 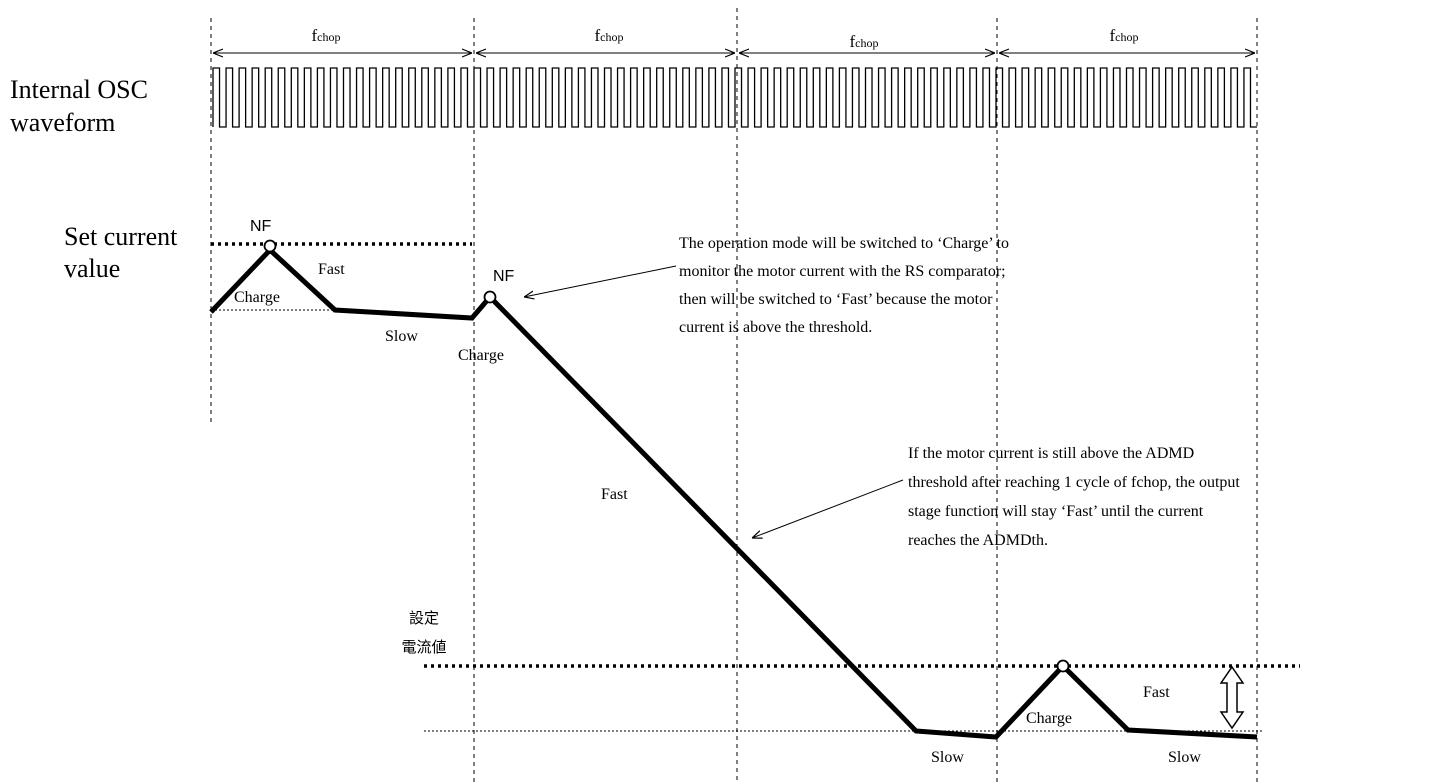 I want to click on fast-label-2: Fast, so click(x=614, y=494).